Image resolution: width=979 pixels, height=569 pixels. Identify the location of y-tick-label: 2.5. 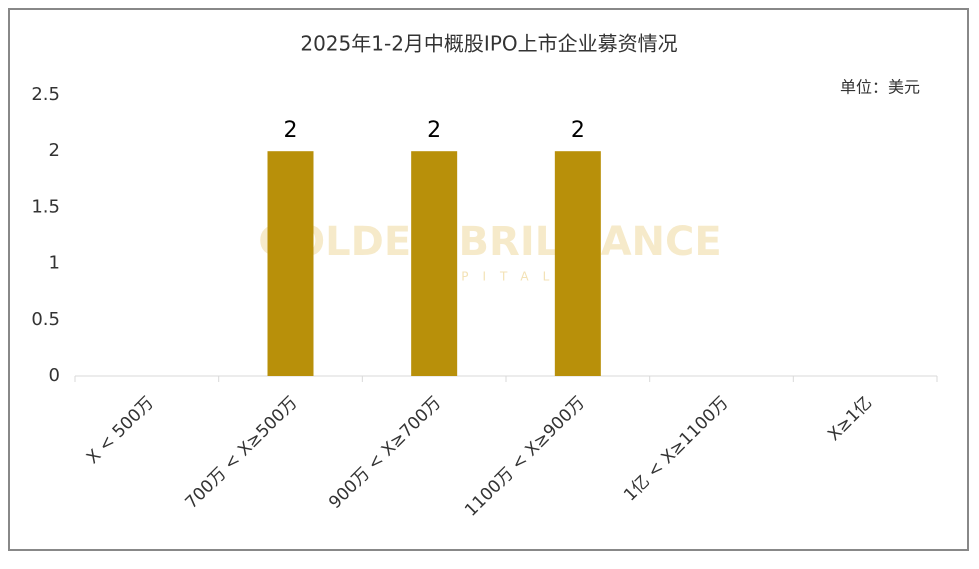
(45, 94).